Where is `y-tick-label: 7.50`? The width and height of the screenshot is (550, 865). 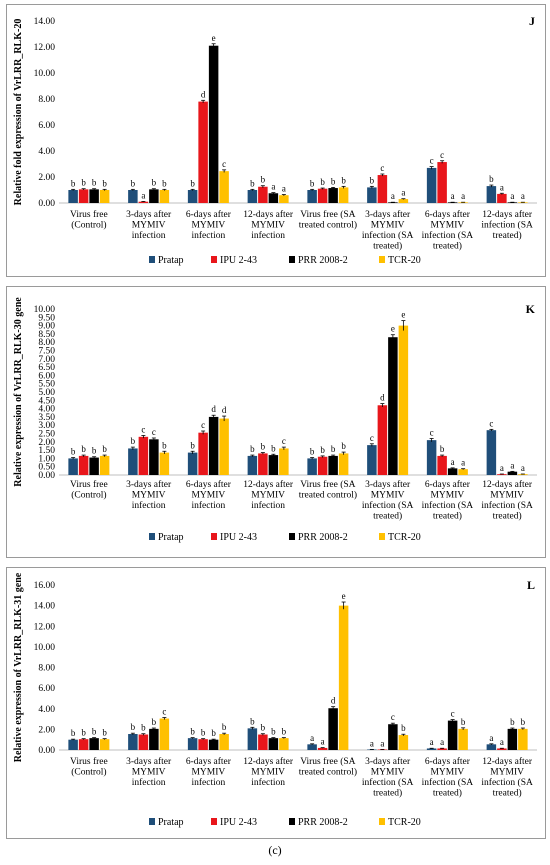
y-tick-label: 7.50 is located at coordinates (46, 352).